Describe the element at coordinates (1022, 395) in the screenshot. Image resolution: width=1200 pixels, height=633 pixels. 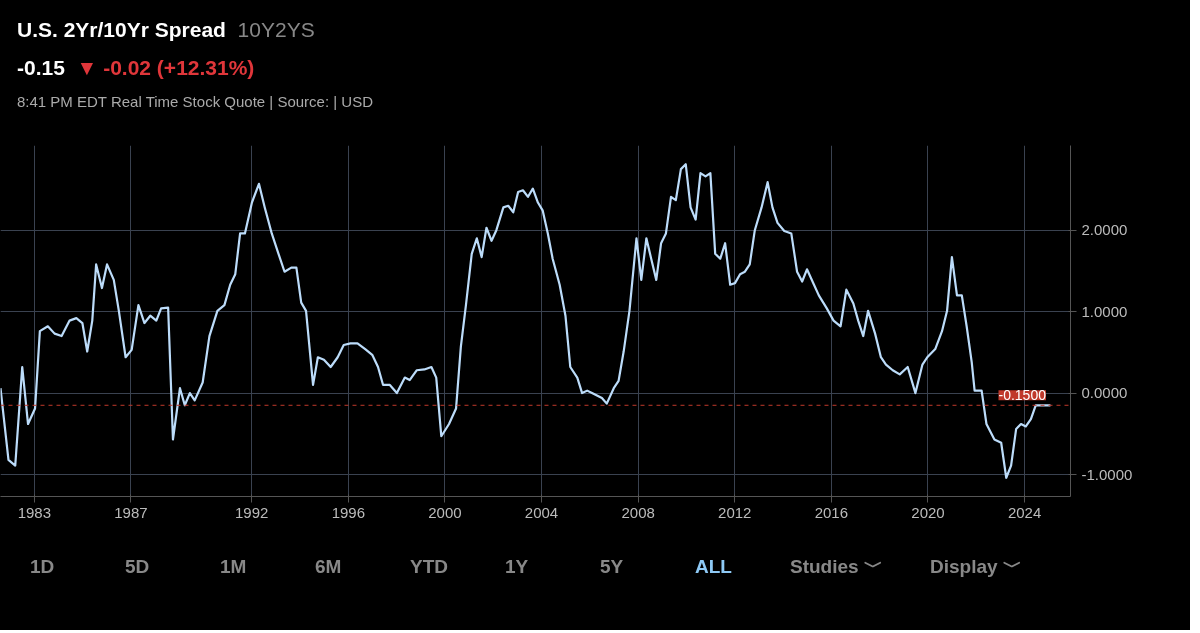
I see `ref-line-label: -0.1500` at that location.